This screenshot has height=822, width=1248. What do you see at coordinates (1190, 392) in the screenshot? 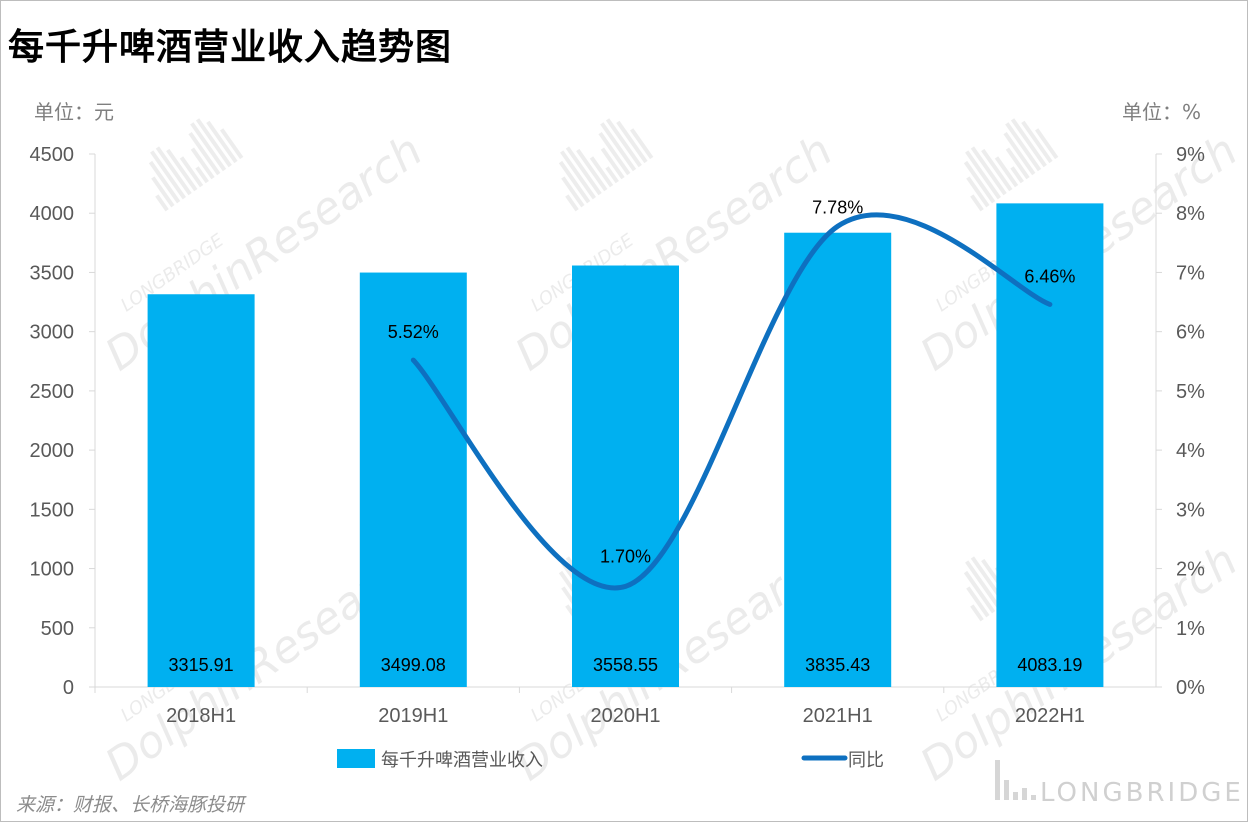
I see `y-right-tick-label: 5%` at bounding box center [1190, 392].